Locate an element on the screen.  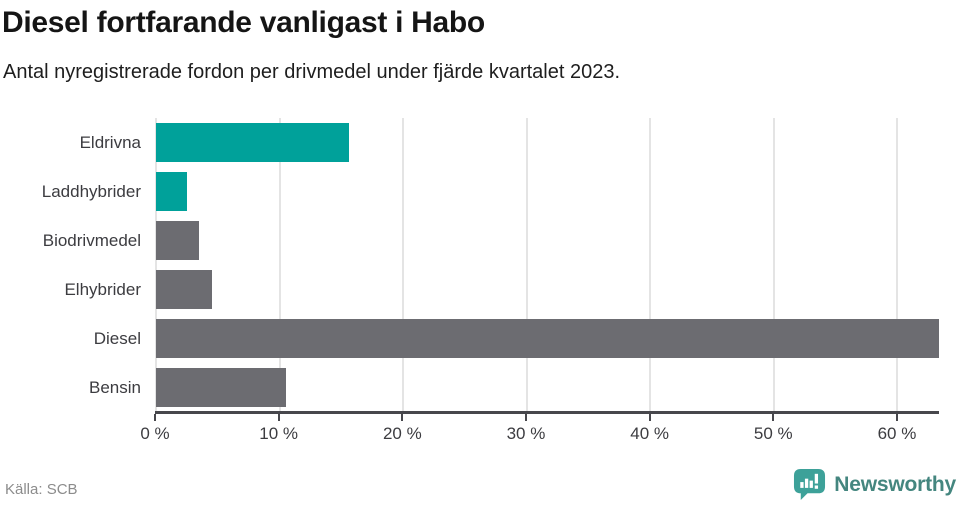
bar-biodrivmedel is located at coordinates (178, 240).